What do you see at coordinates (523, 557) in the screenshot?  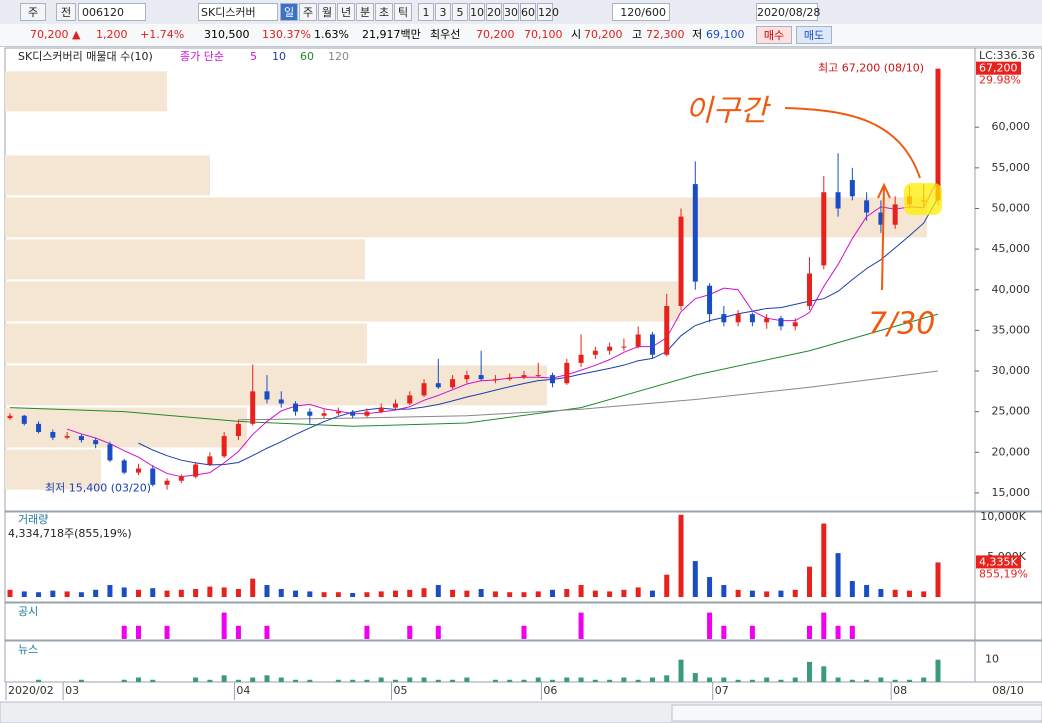 I see `panel-frame` at bounding box center [523, 557].